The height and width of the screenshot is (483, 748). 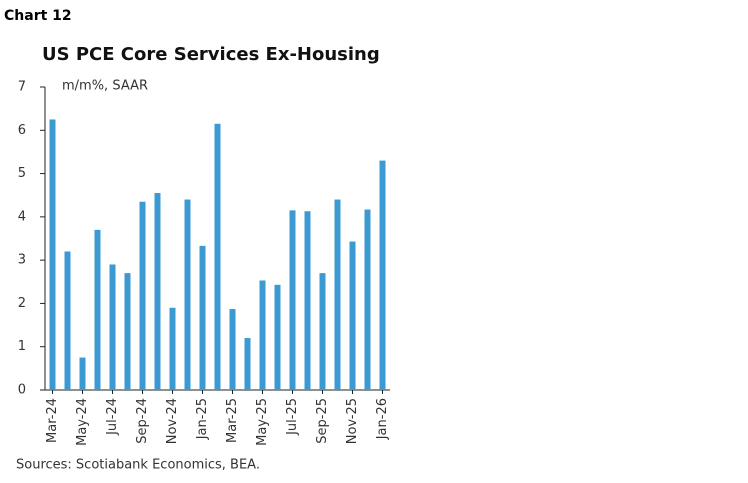 I want to click on x-tick-label: Jan-26, so click(x=382, y=419).